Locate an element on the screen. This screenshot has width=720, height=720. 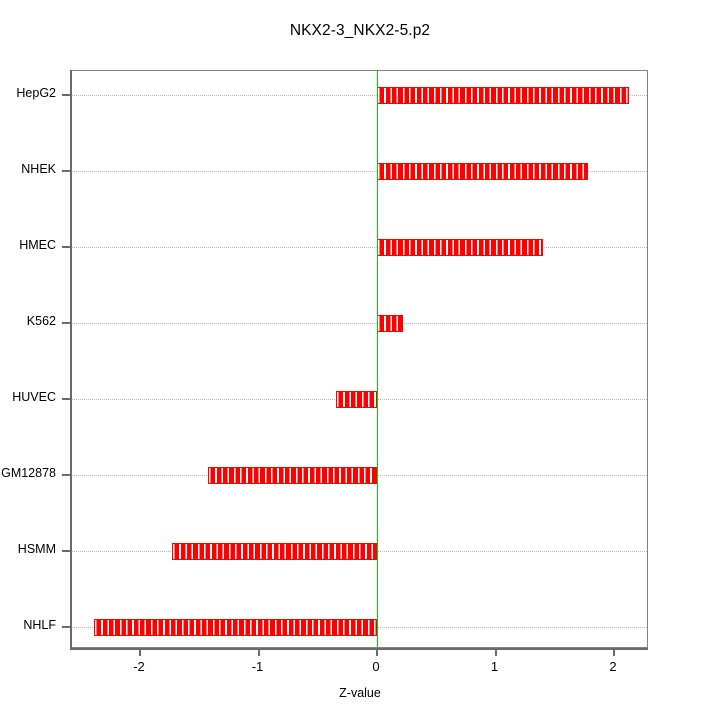
x-tick-label--1: -1 is located at coordinates (257, 666).